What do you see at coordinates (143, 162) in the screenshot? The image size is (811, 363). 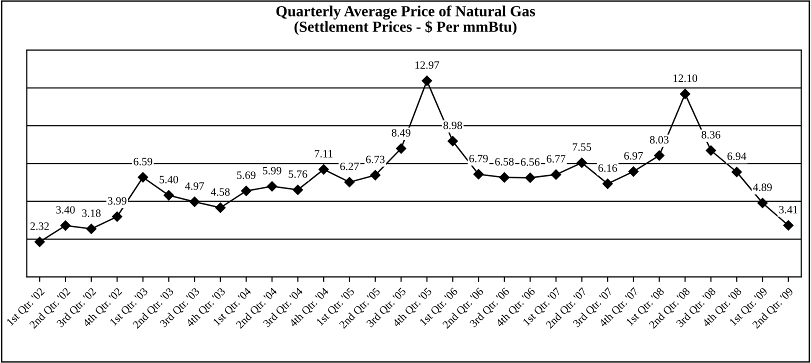 I see `data-label: 6.59` at bounding box center [143, 162].